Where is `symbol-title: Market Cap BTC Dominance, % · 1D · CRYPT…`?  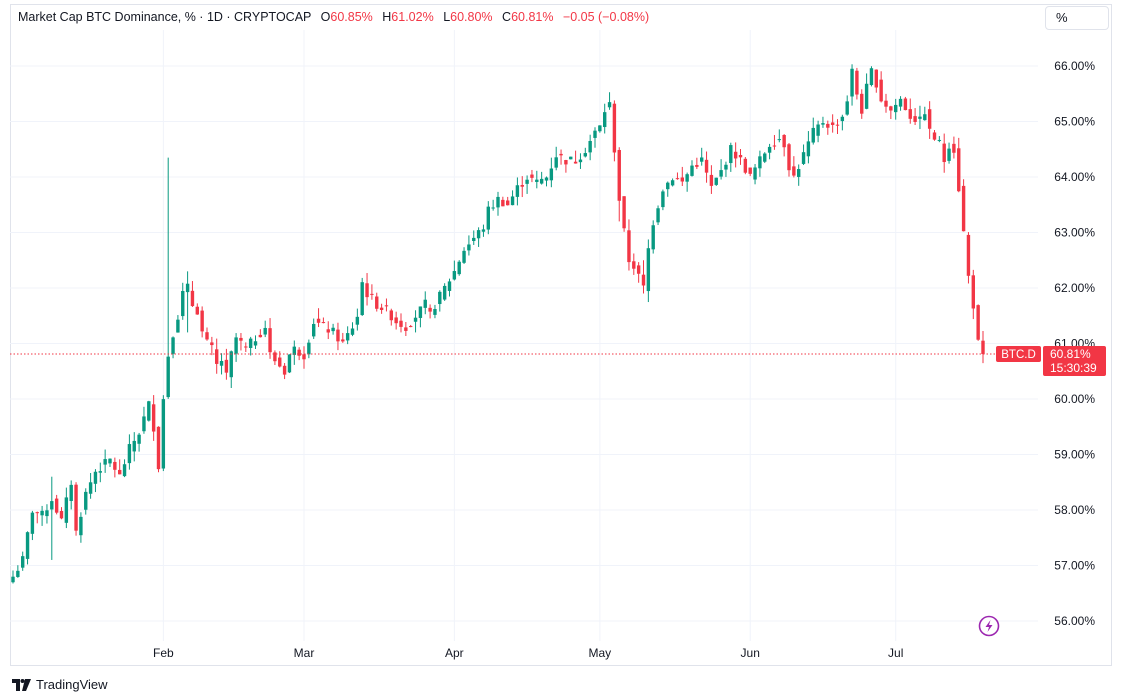 symbol-title: Market Cap BTC Dominance, % · 1D · CRYPT… is located at coordinates (165, 17).